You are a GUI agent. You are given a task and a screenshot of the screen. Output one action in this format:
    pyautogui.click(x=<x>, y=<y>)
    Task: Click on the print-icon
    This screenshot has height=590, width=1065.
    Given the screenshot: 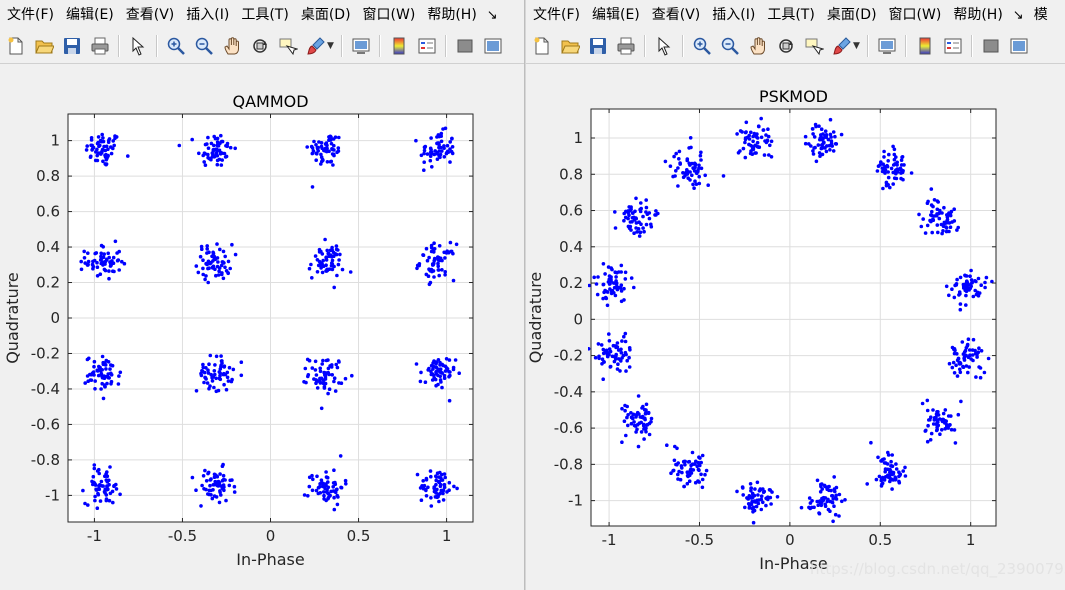 What is the action you would take?
    pyautogui.click(x=100, y=46)
    